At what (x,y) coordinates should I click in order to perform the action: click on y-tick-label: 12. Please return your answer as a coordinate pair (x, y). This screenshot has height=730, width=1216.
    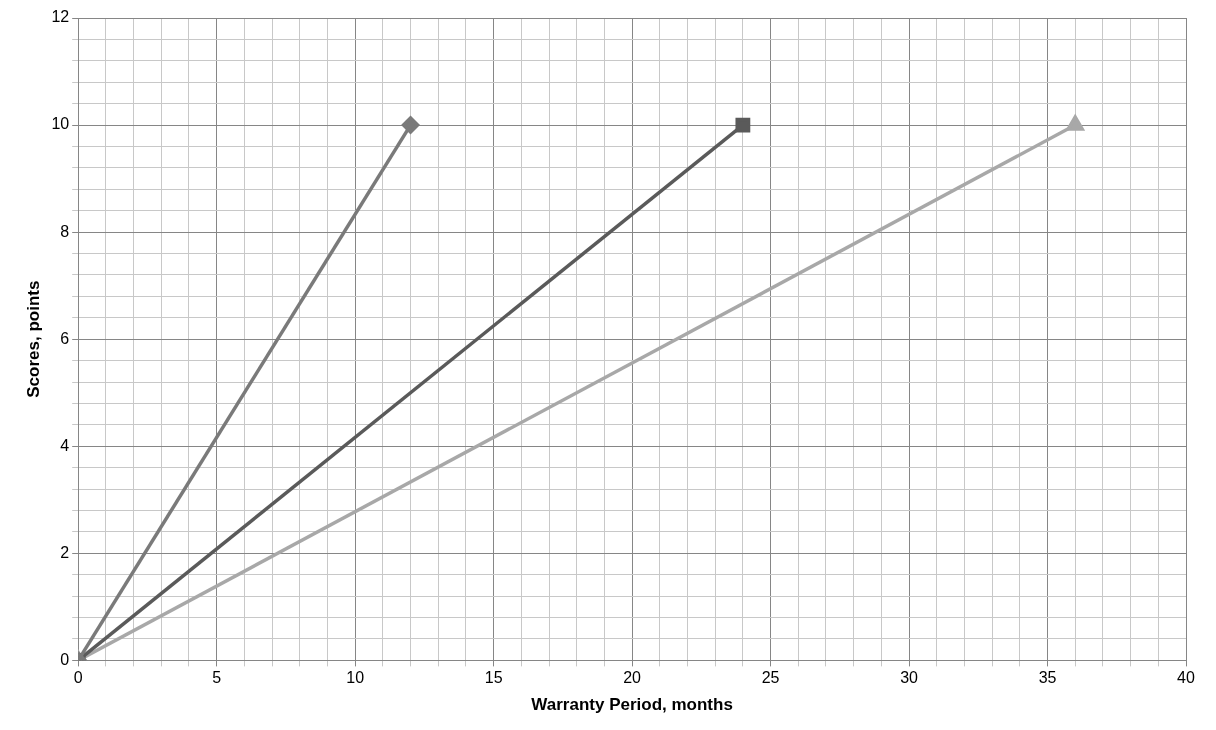
    Looking at the image, I should click on (60, 17).